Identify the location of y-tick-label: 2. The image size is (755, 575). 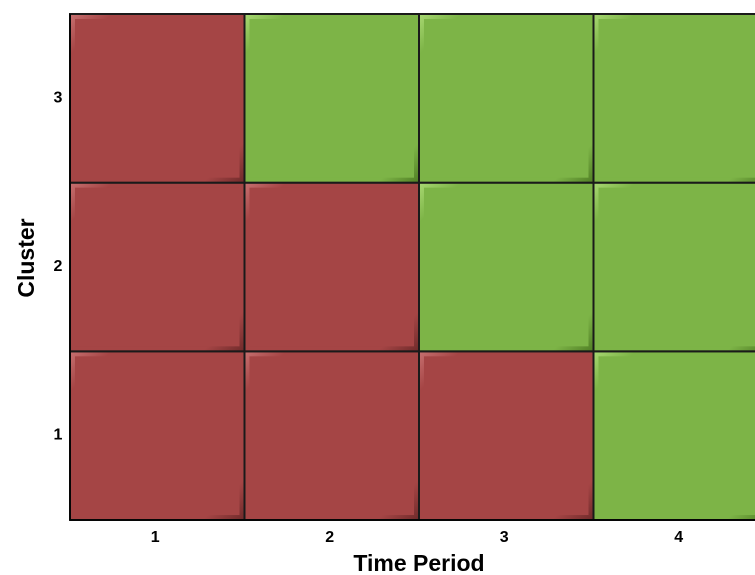
(58, 266).